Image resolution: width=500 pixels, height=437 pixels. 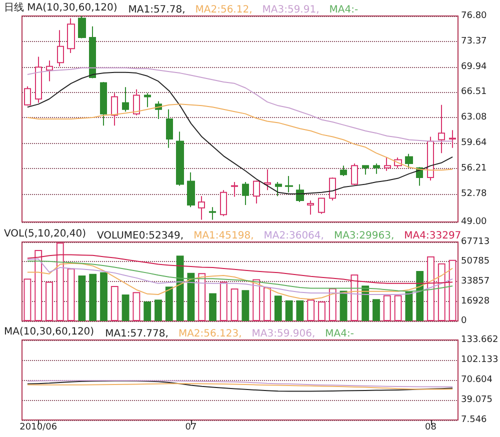 What do you see at coordinates (433, 236) in the screenshot?
I see `text: MA4:33297` at bounding box center [433, 236].